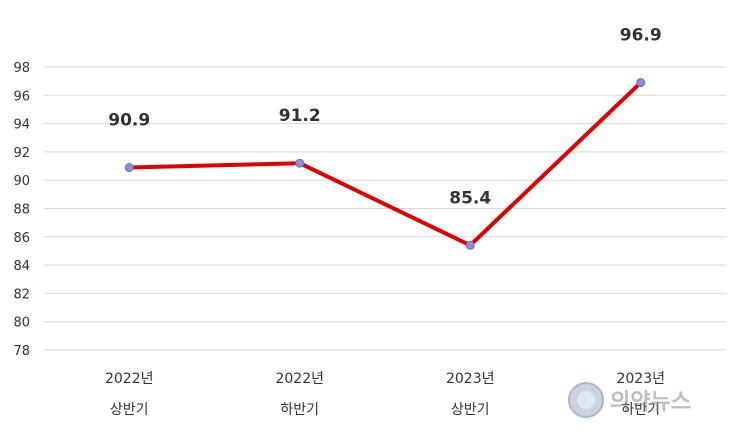 The height and width of the screenshot is (430, 731). I want to click on y-tick-label: 94, so click(21, 125).